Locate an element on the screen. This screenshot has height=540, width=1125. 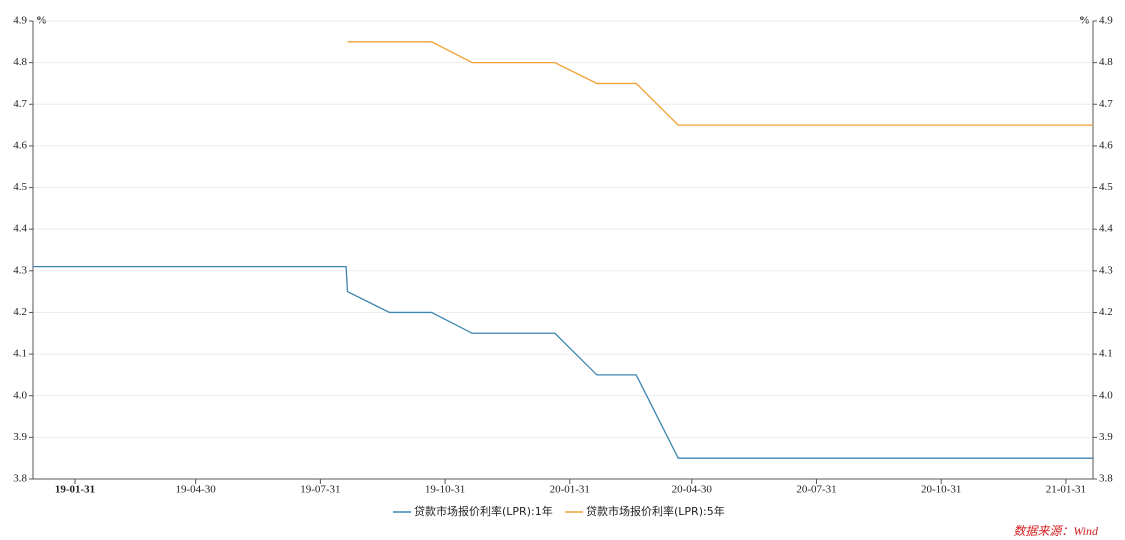
x-tick-label: 19-04-30 is located at coordinates (195, 490).